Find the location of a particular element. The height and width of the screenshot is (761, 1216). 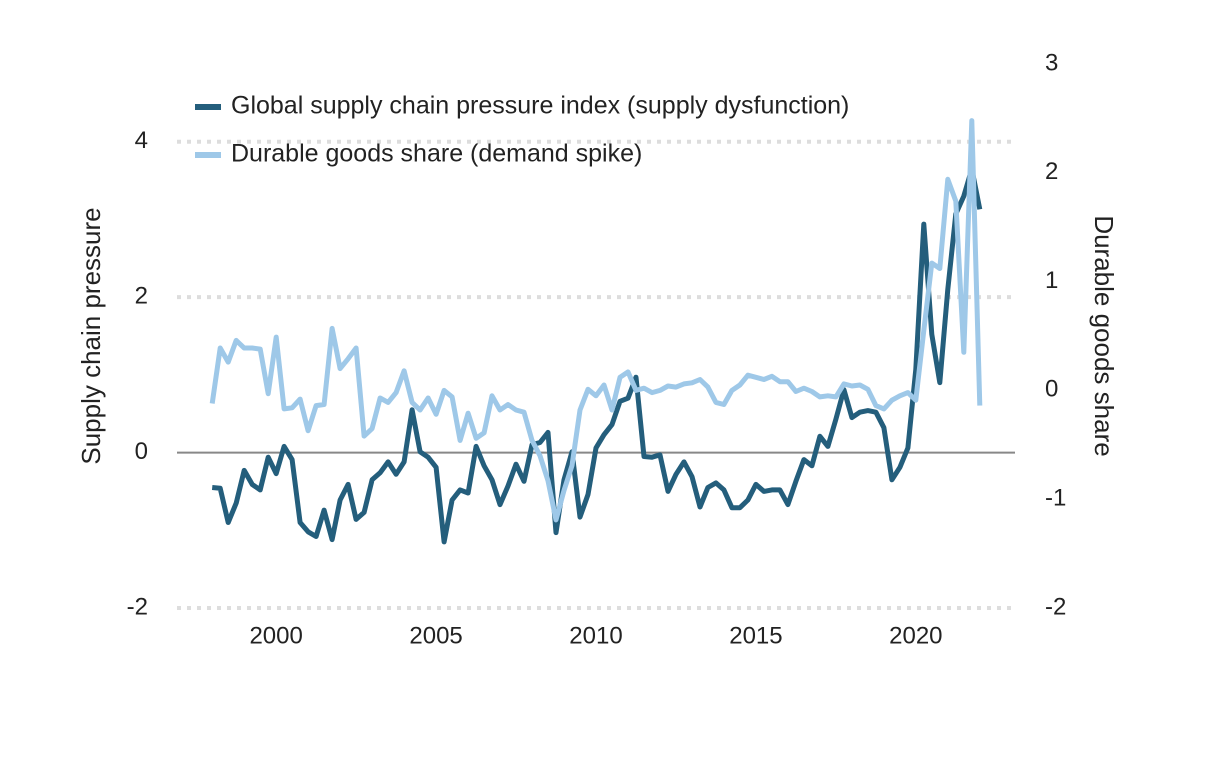

y-tick-label: 4 is located at coordinates (141, 140).